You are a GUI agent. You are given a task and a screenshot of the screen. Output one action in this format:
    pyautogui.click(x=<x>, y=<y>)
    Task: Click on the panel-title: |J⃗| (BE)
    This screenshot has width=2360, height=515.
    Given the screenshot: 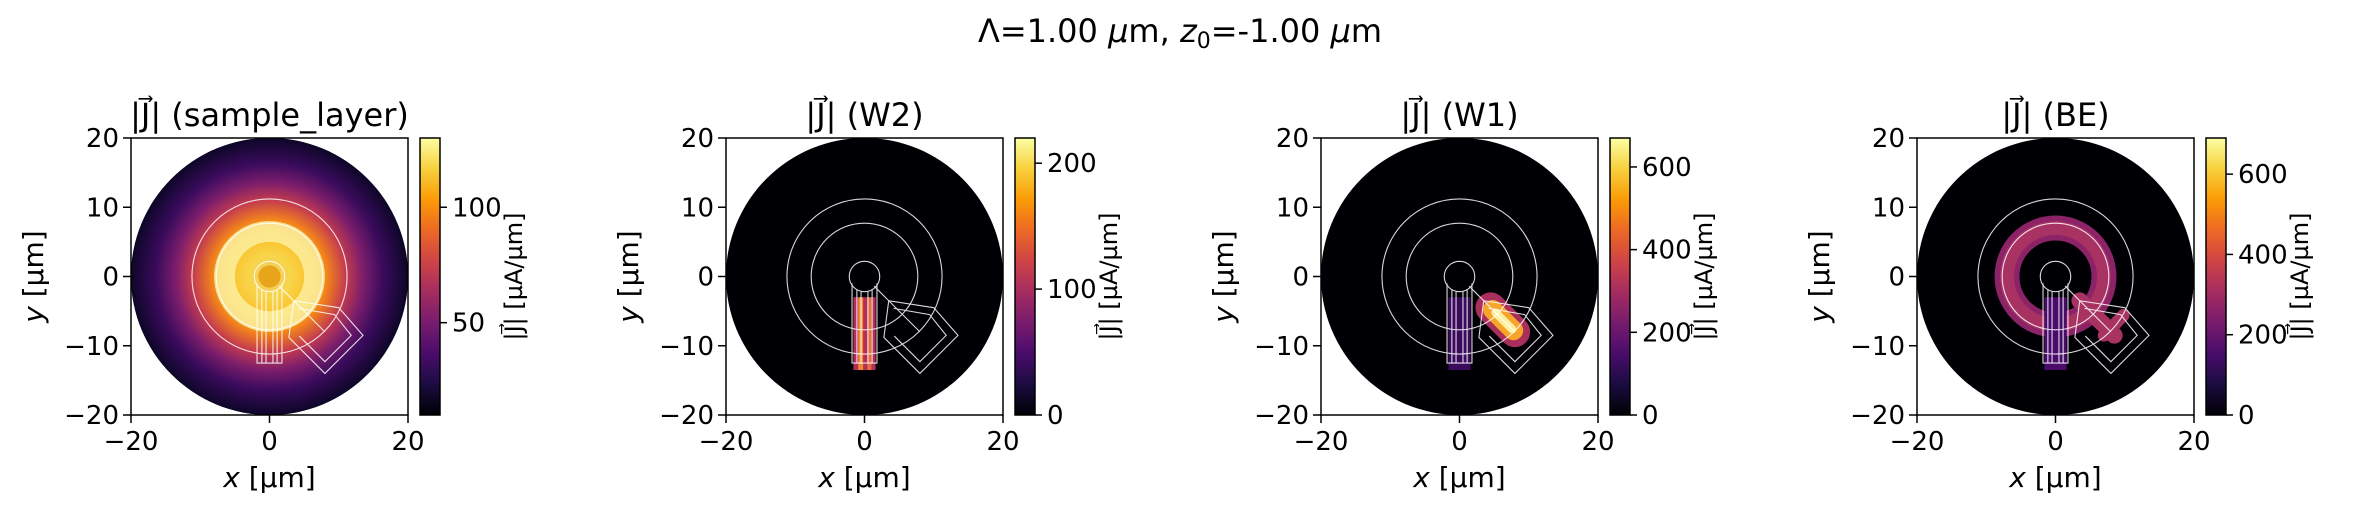 What is the action you would take?
    pyautogui.click(x=2055, y=114)
    